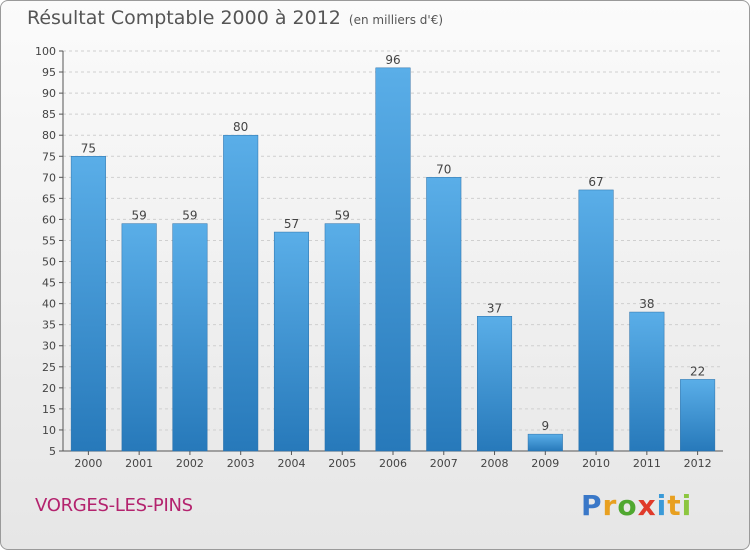 This screenshot has height=550, width=750. Describe the element at coordinates (49, 93) in the screenshot. I see `y-tick-label: 90` at that location.